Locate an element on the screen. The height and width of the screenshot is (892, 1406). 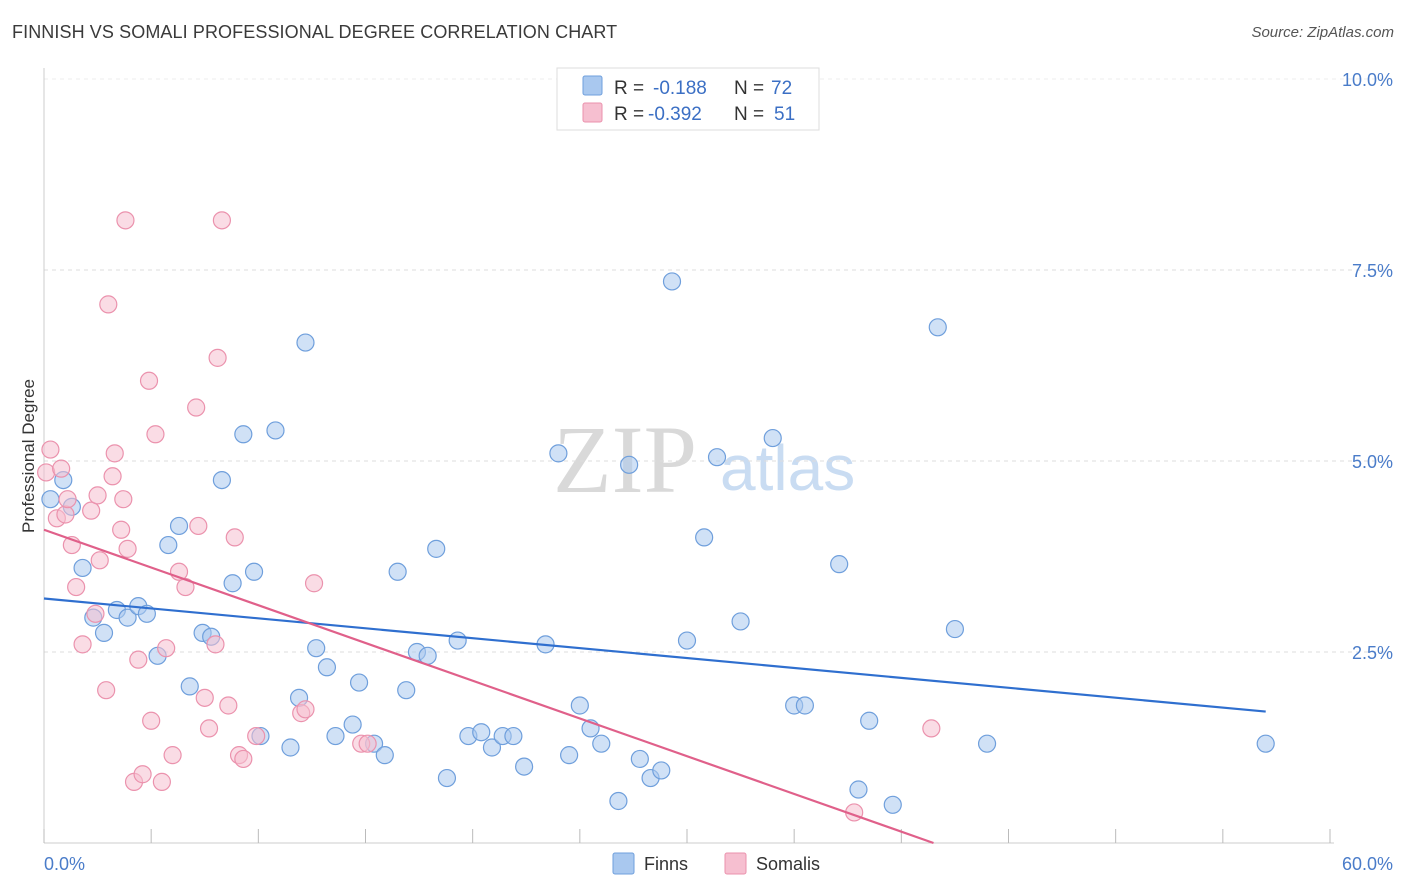
legend-r-label-finns: R = is located at coordinates (629, 88).